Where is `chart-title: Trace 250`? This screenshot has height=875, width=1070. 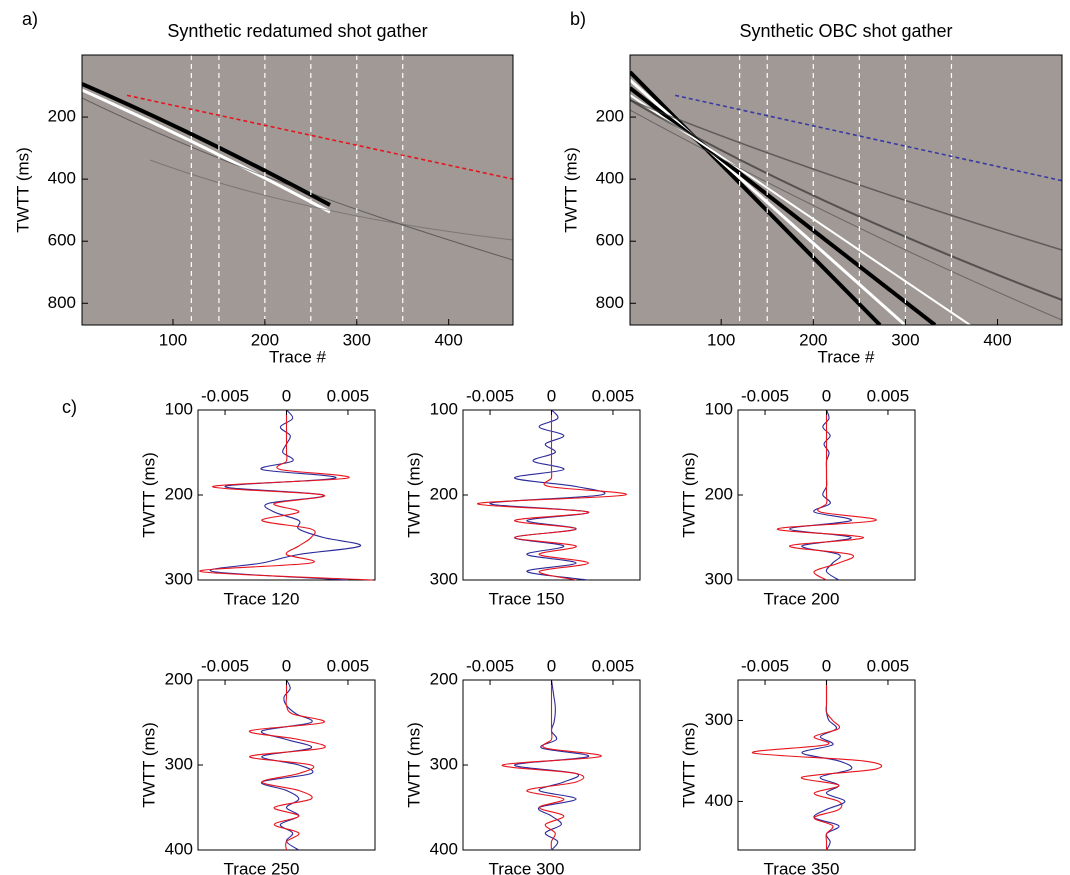
chart-title: Trace 250 is located at coordinates (262, 867).